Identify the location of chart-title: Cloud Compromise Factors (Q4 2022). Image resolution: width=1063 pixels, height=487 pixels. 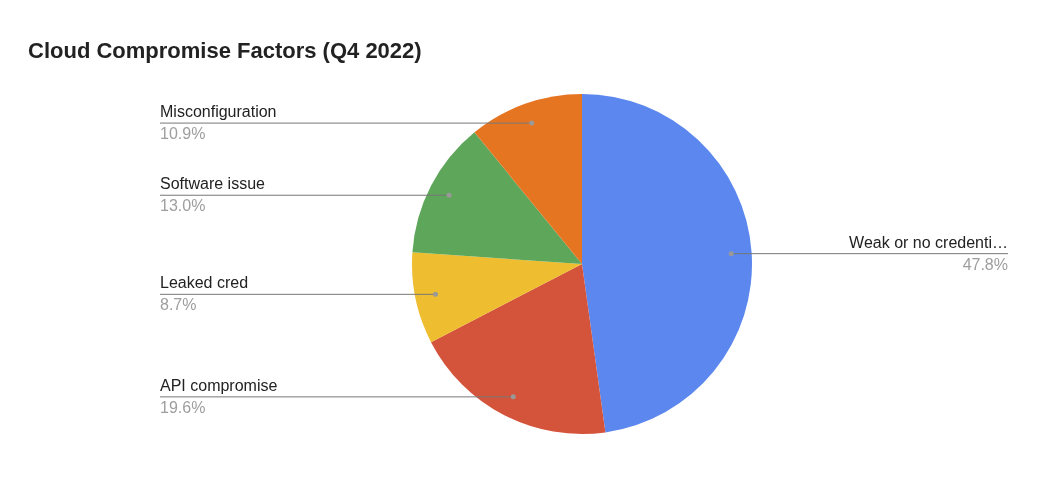
(225, 50).